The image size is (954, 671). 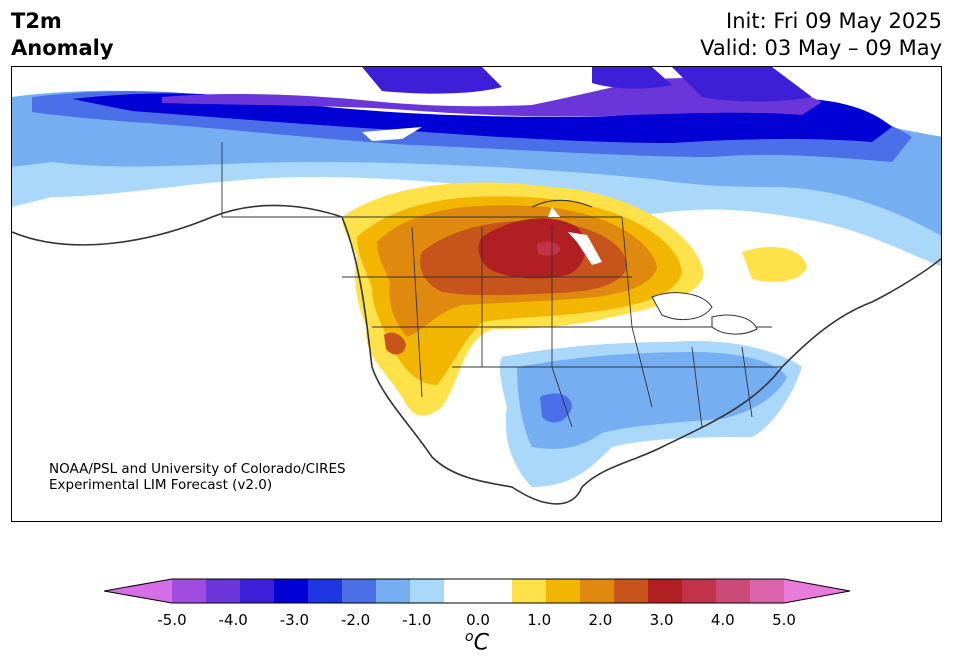 What do you see at coordinates (161, 485) in the screenshot?
I see `credit-line-2: Experimental LIM Forecast (v2.0)` at bounding box center [161, 485].